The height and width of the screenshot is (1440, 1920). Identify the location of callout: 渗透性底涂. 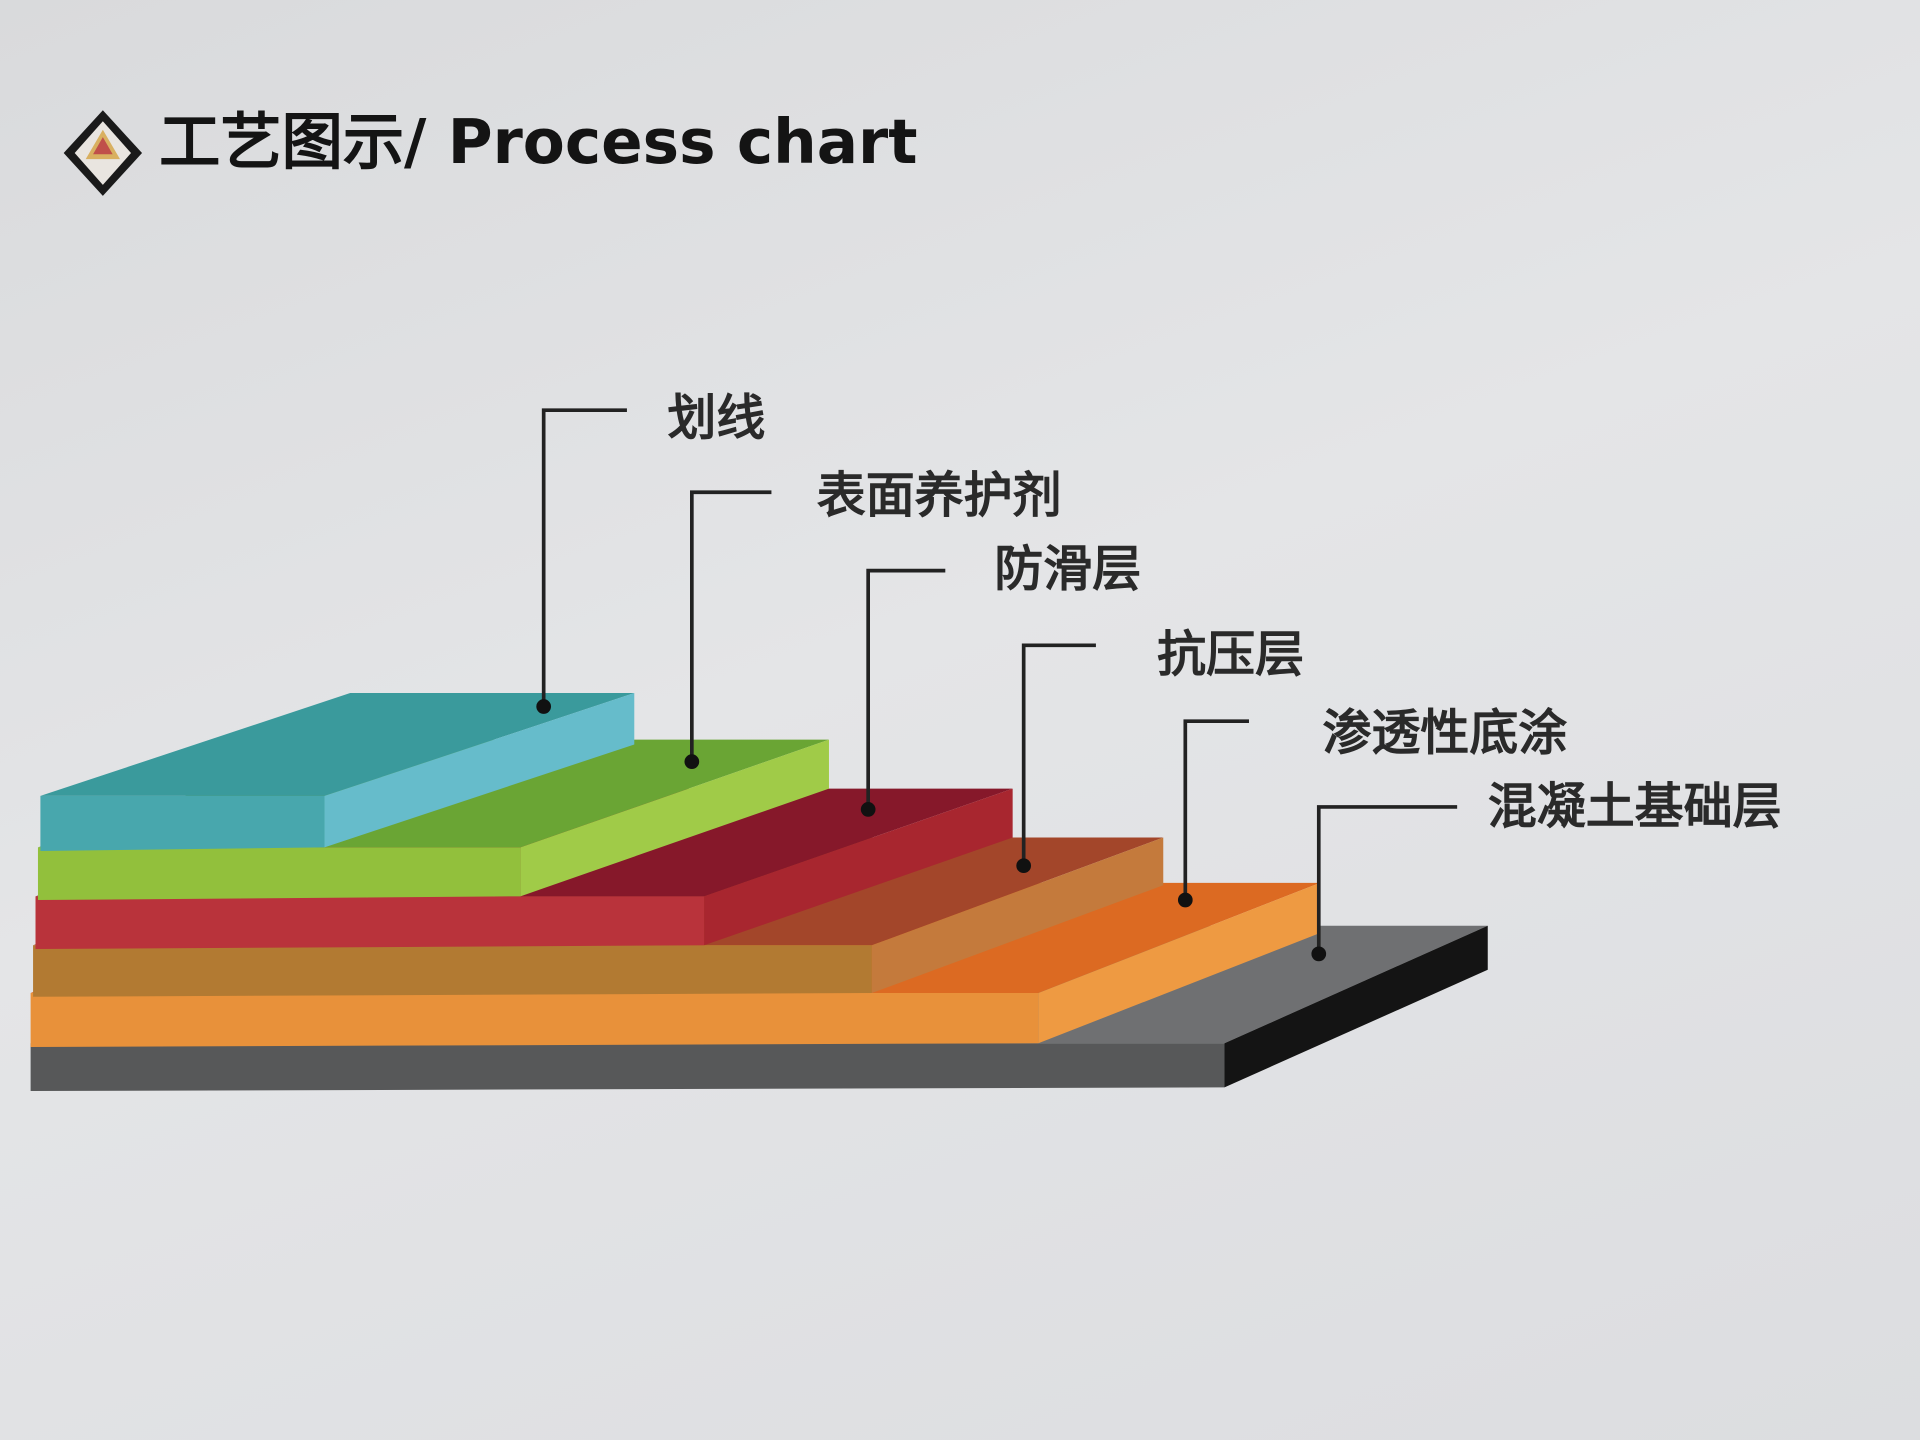
(1372, 806).